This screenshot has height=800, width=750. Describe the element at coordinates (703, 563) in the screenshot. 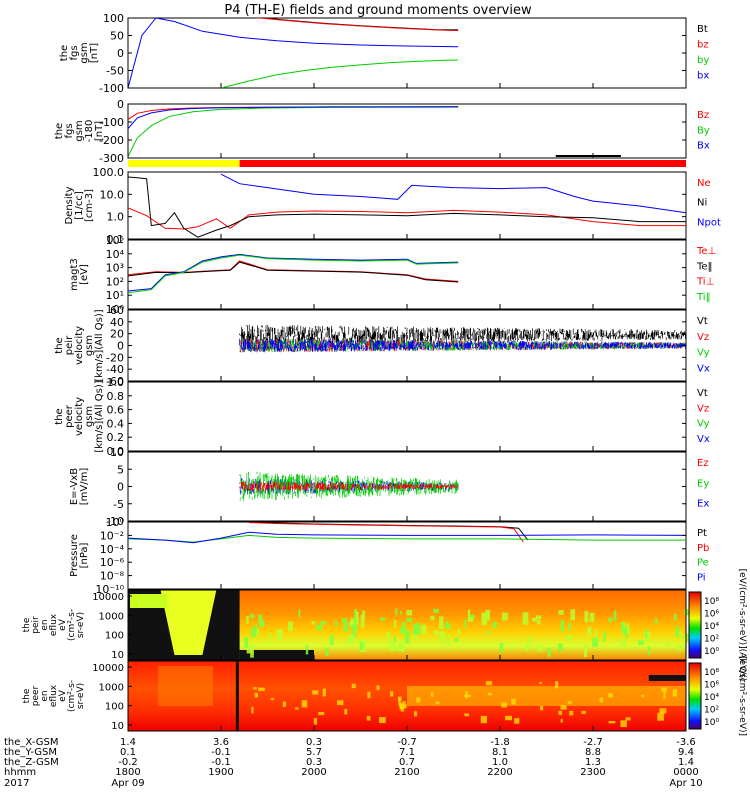

I see `legend-pe: Pe` at that location.